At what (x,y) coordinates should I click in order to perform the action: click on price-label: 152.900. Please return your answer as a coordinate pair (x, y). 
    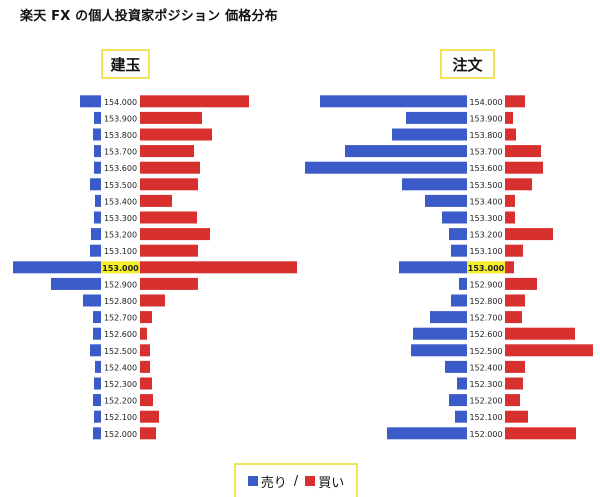
    Looking at the image, I should click on (120, 284).